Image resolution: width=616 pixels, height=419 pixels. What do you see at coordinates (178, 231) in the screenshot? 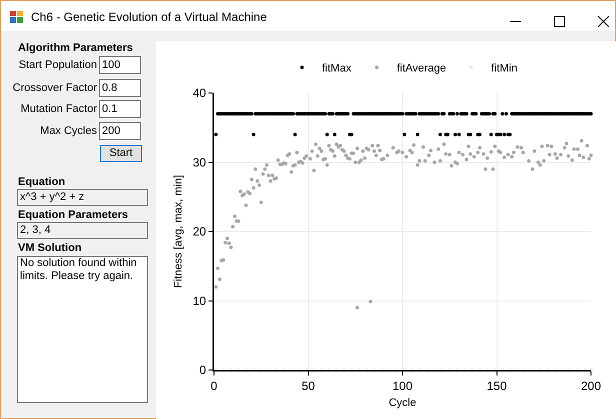
I see `y-axis-title: Fitness [avg, max, min]` at bounding box center [178, 231].